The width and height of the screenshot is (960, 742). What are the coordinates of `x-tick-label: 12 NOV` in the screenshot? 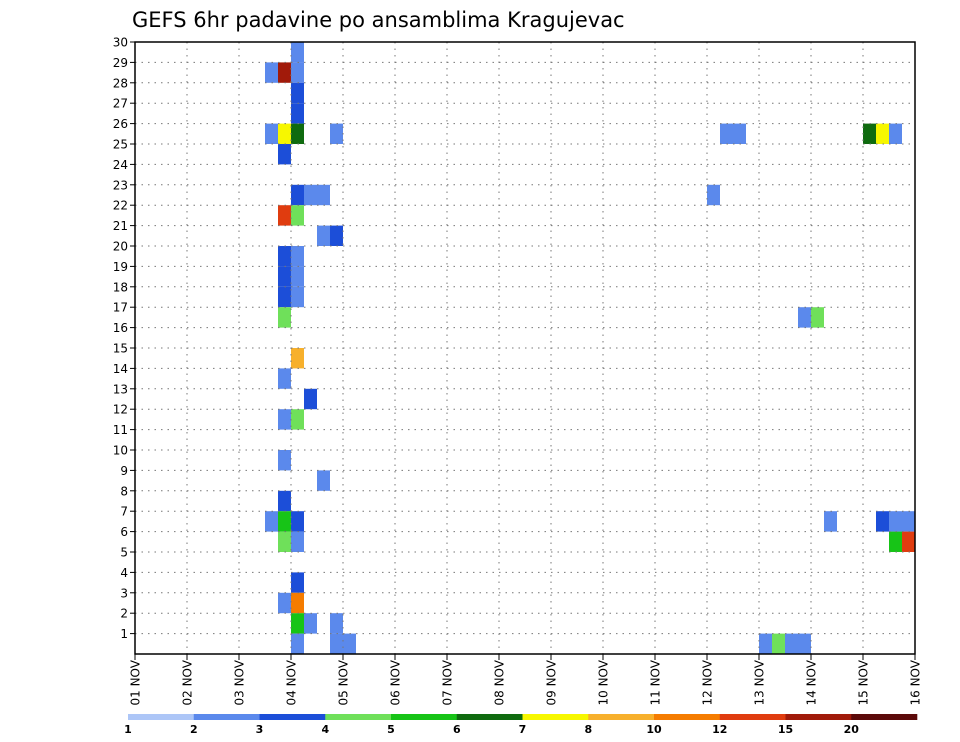 It's located at (708, 682).